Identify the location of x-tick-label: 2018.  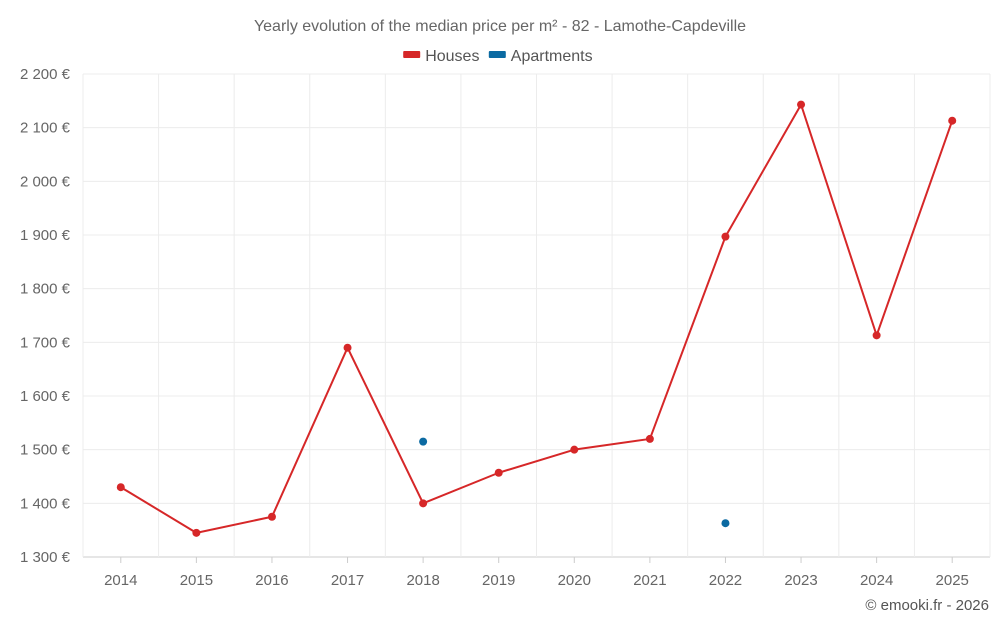
(422, 580).